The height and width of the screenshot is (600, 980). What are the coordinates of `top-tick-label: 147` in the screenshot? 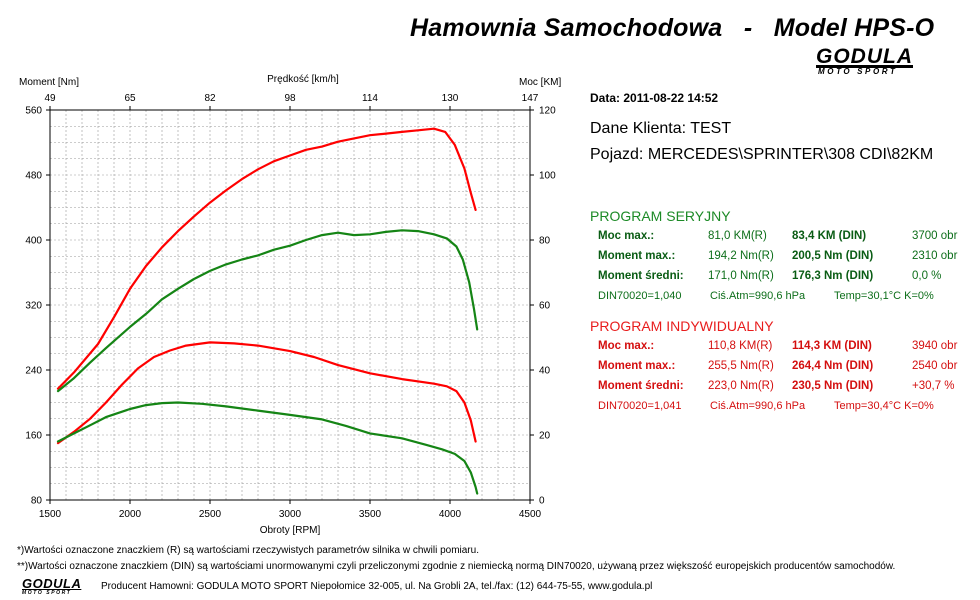 It's located at (530, 98).